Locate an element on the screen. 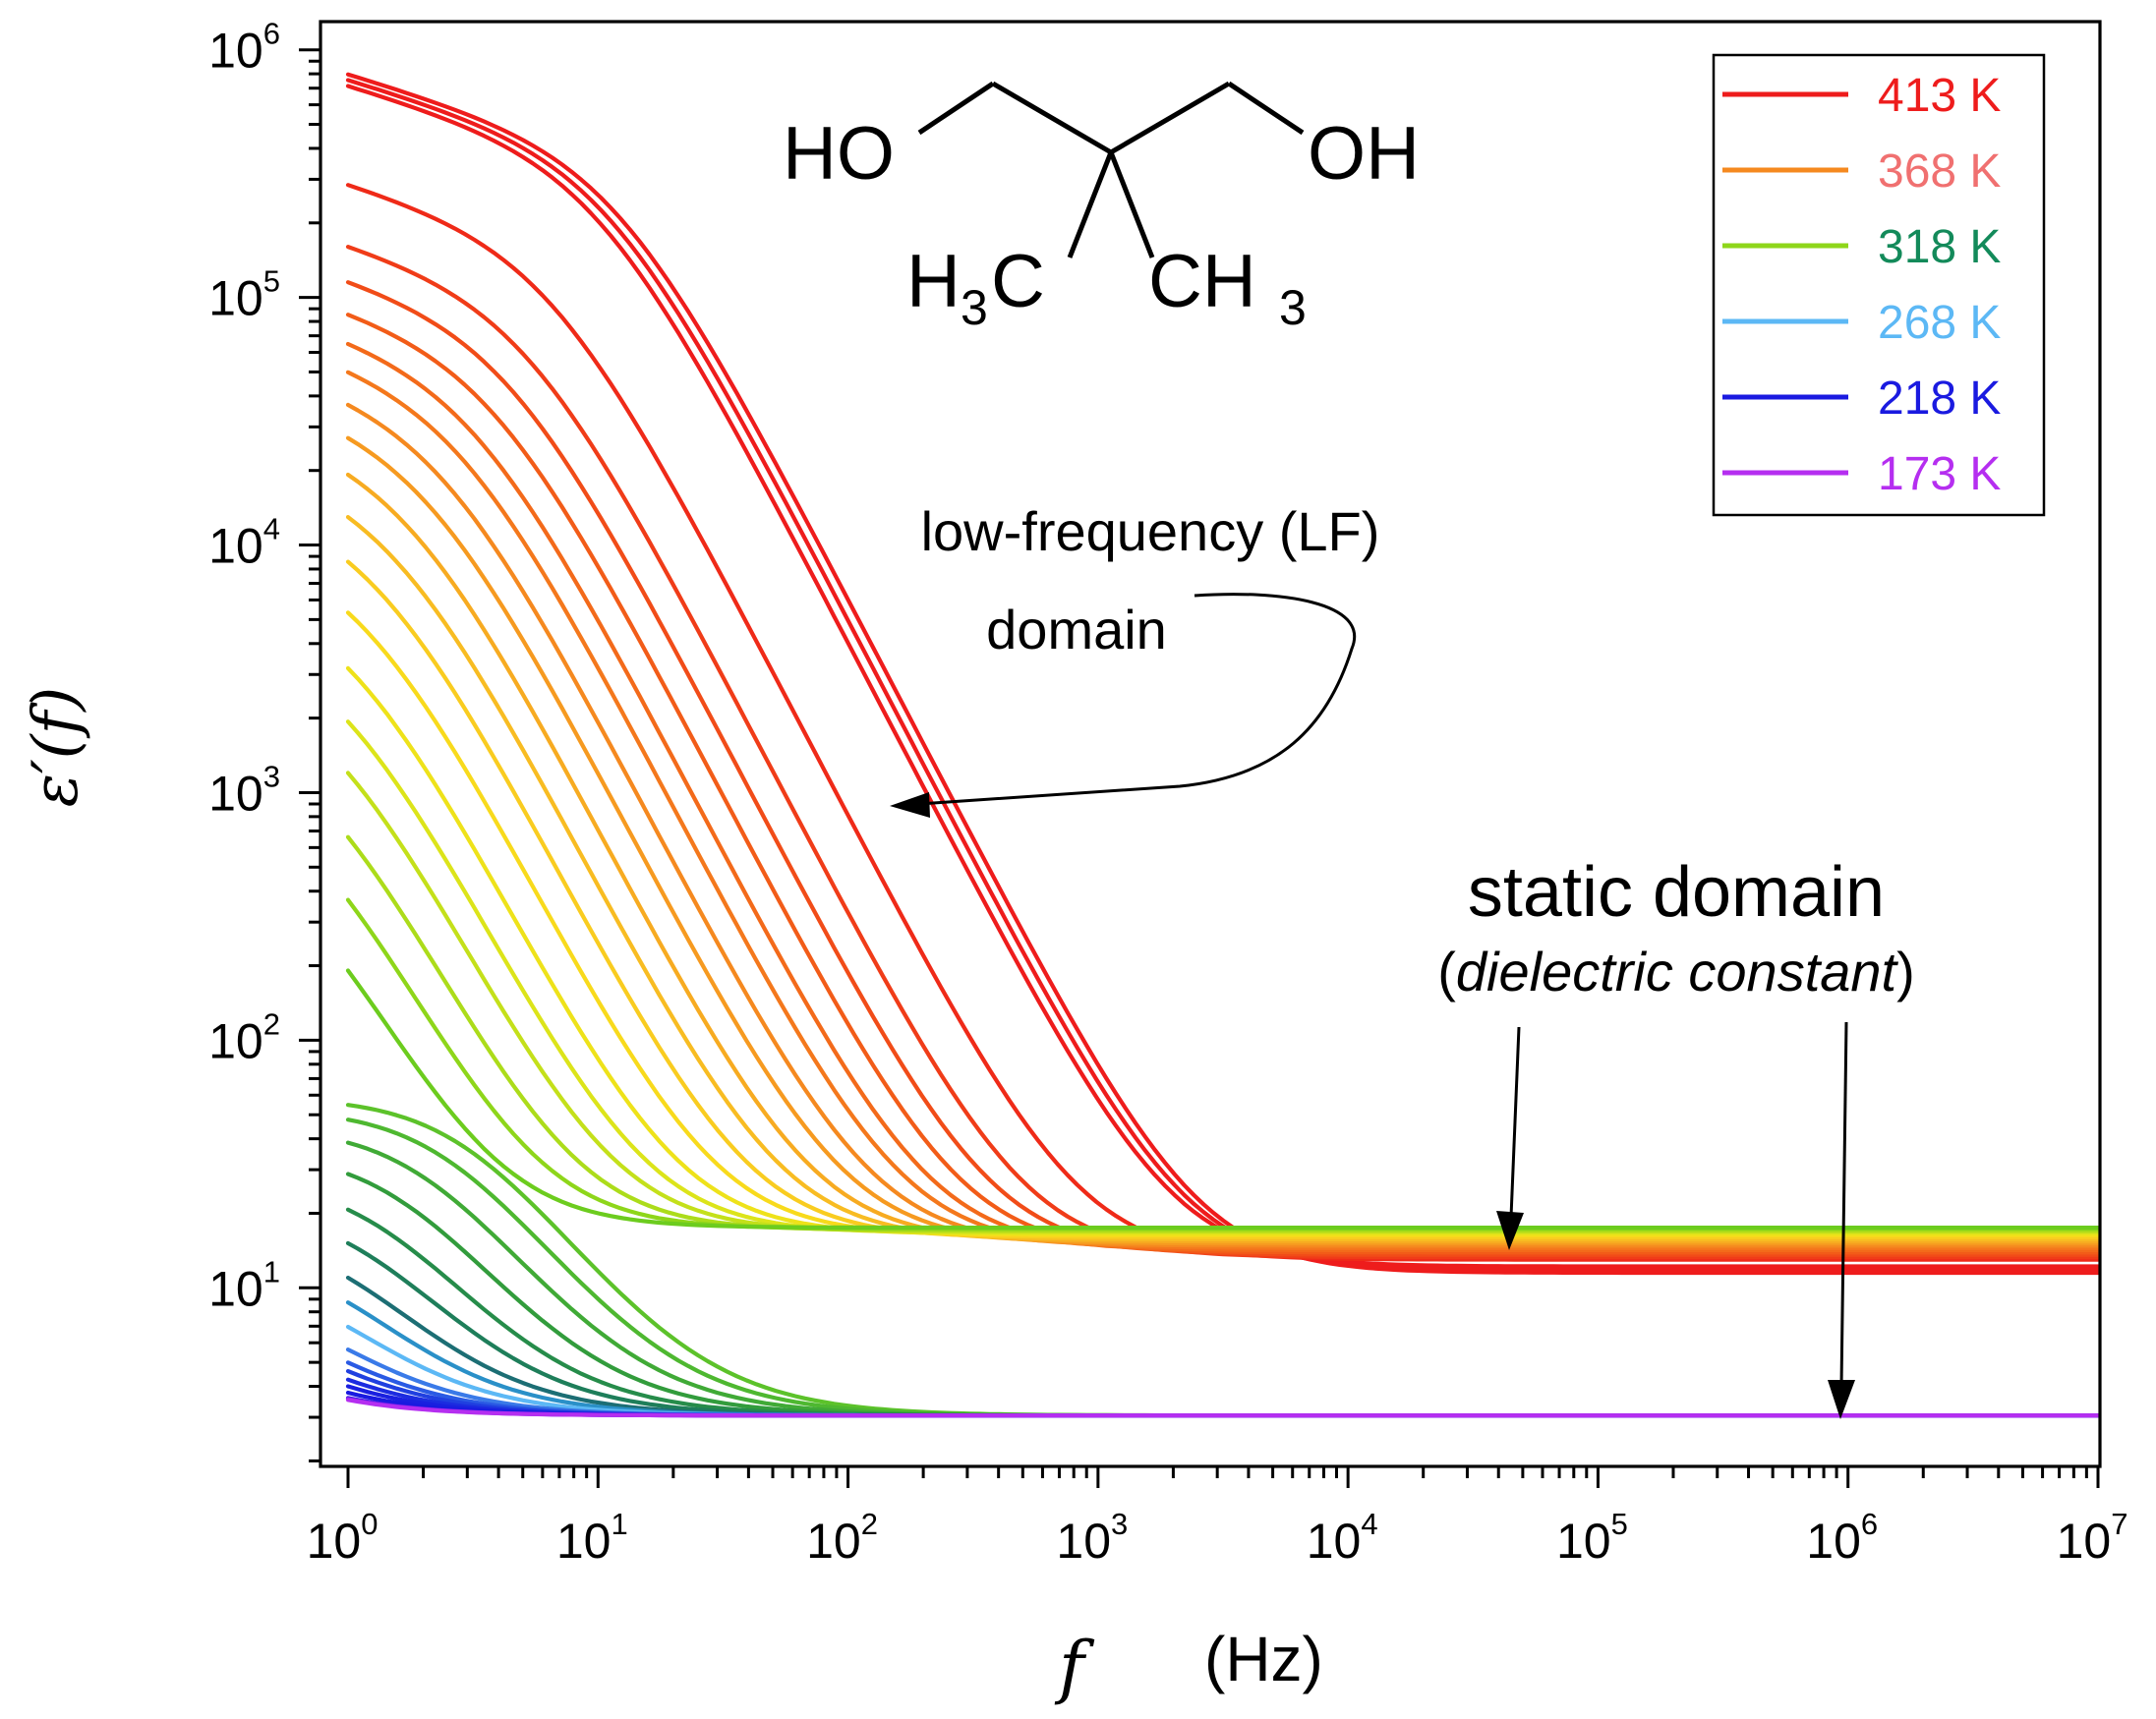 This screenshot has height=1719, width=2156. legend-label: 268 K is located at coordinates (1939, 323).